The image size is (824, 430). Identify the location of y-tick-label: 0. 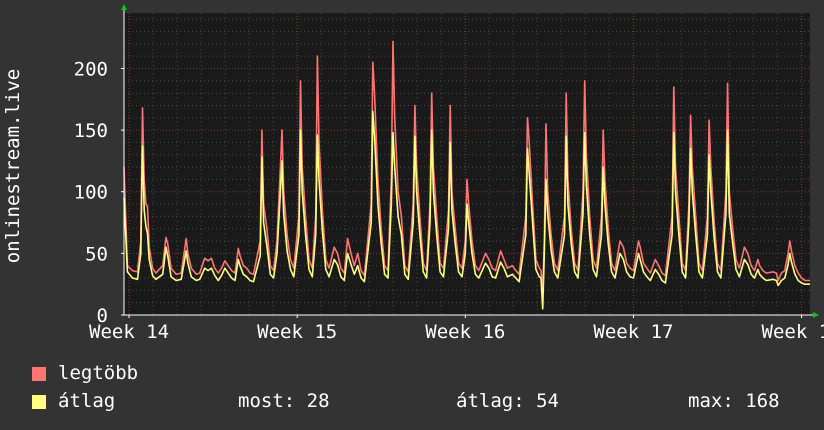
(102, 316).